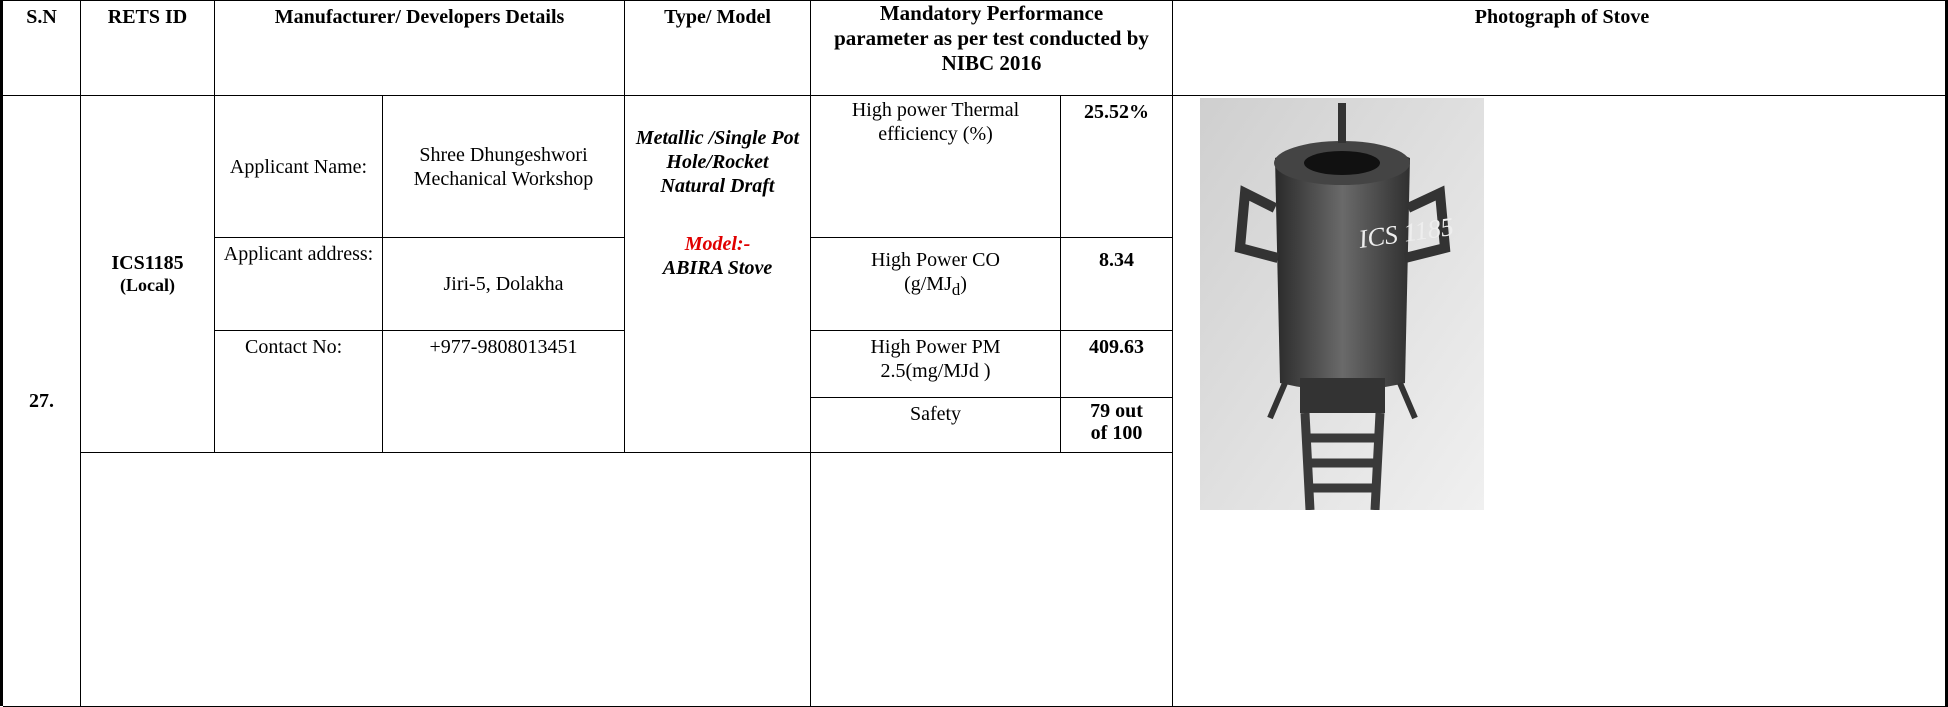  I want to click on stove-photo: ICS 1185, so click(1342, 304).